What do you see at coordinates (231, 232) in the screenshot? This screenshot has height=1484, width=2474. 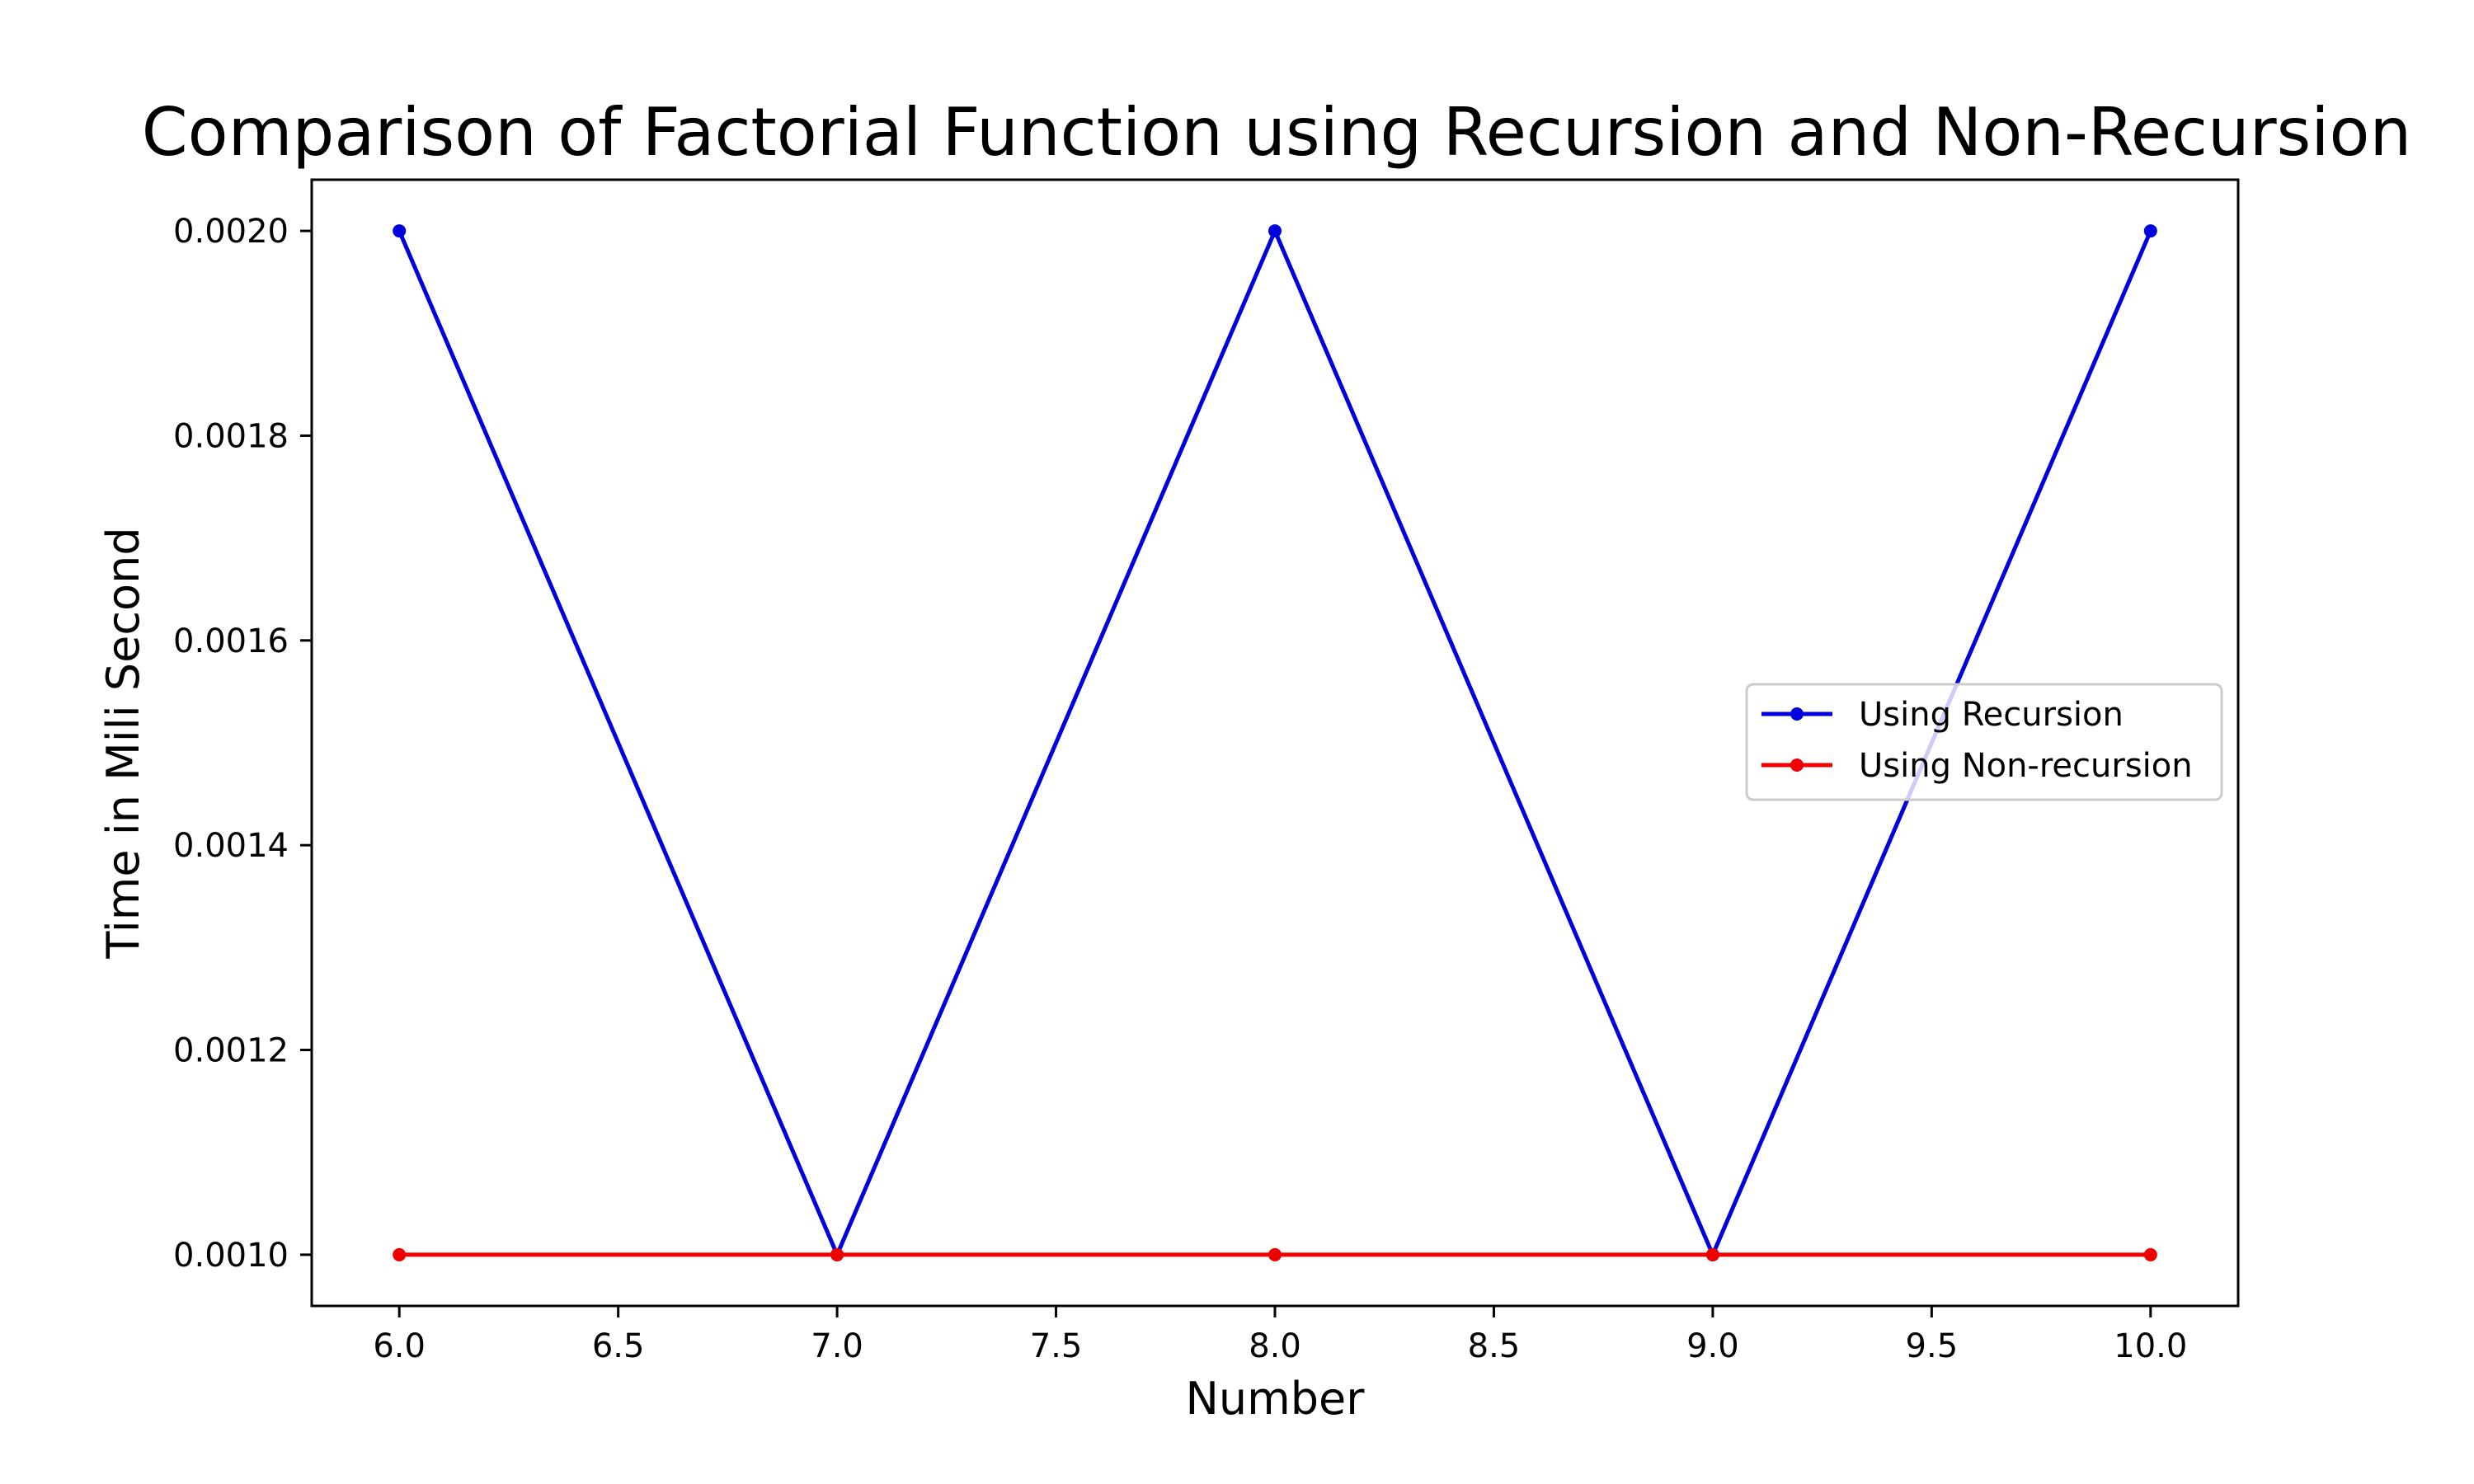 I see `y-tick-label: 0.0020` at bounding box center [231, 232].